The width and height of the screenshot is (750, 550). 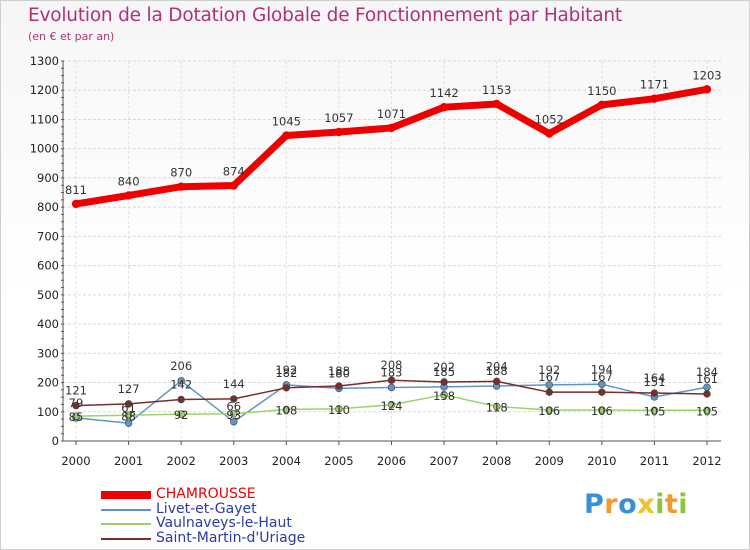 I want to click on y-tick-label: 900, so click(x=48, y=178).